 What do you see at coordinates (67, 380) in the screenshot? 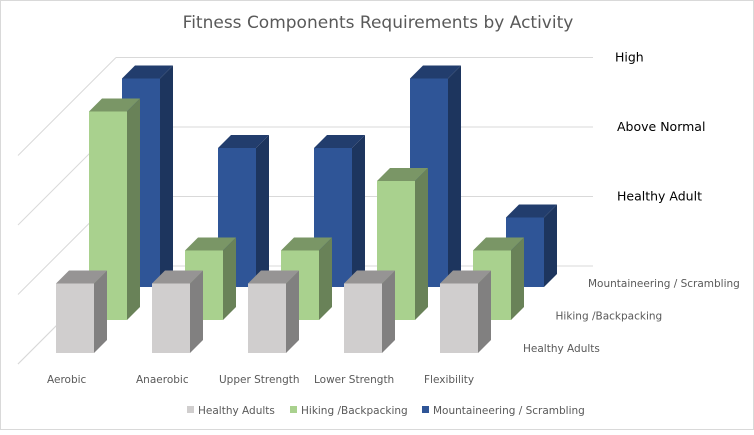
I see `category-label: Aerobic` at bounding box center [67, 380].